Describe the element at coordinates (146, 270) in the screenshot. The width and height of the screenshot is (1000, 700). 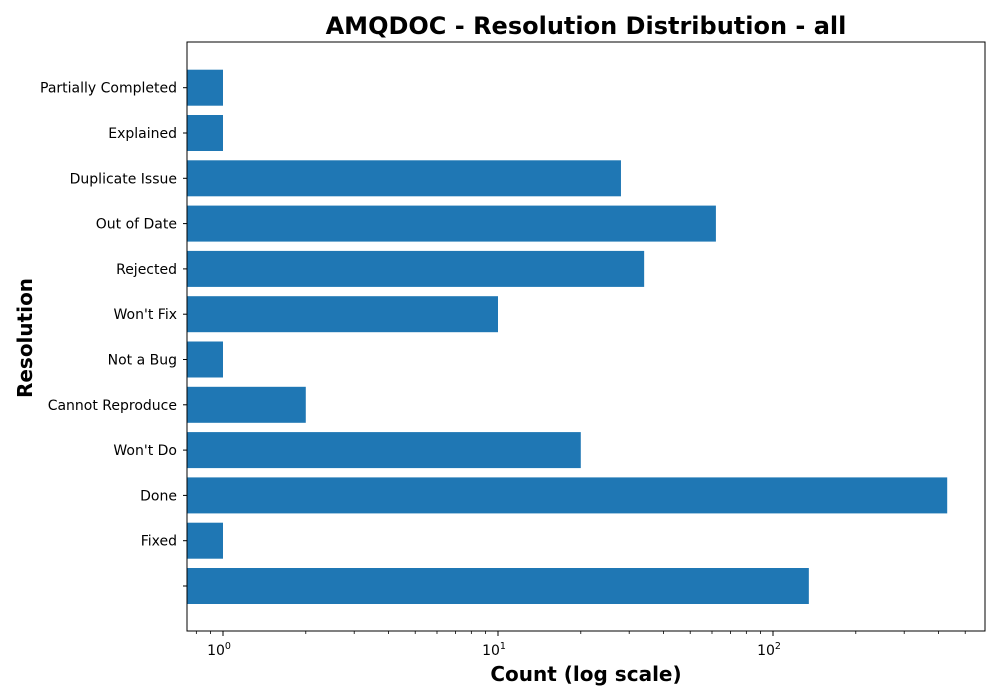
I see `y-tick-label: Rejected` at that location.